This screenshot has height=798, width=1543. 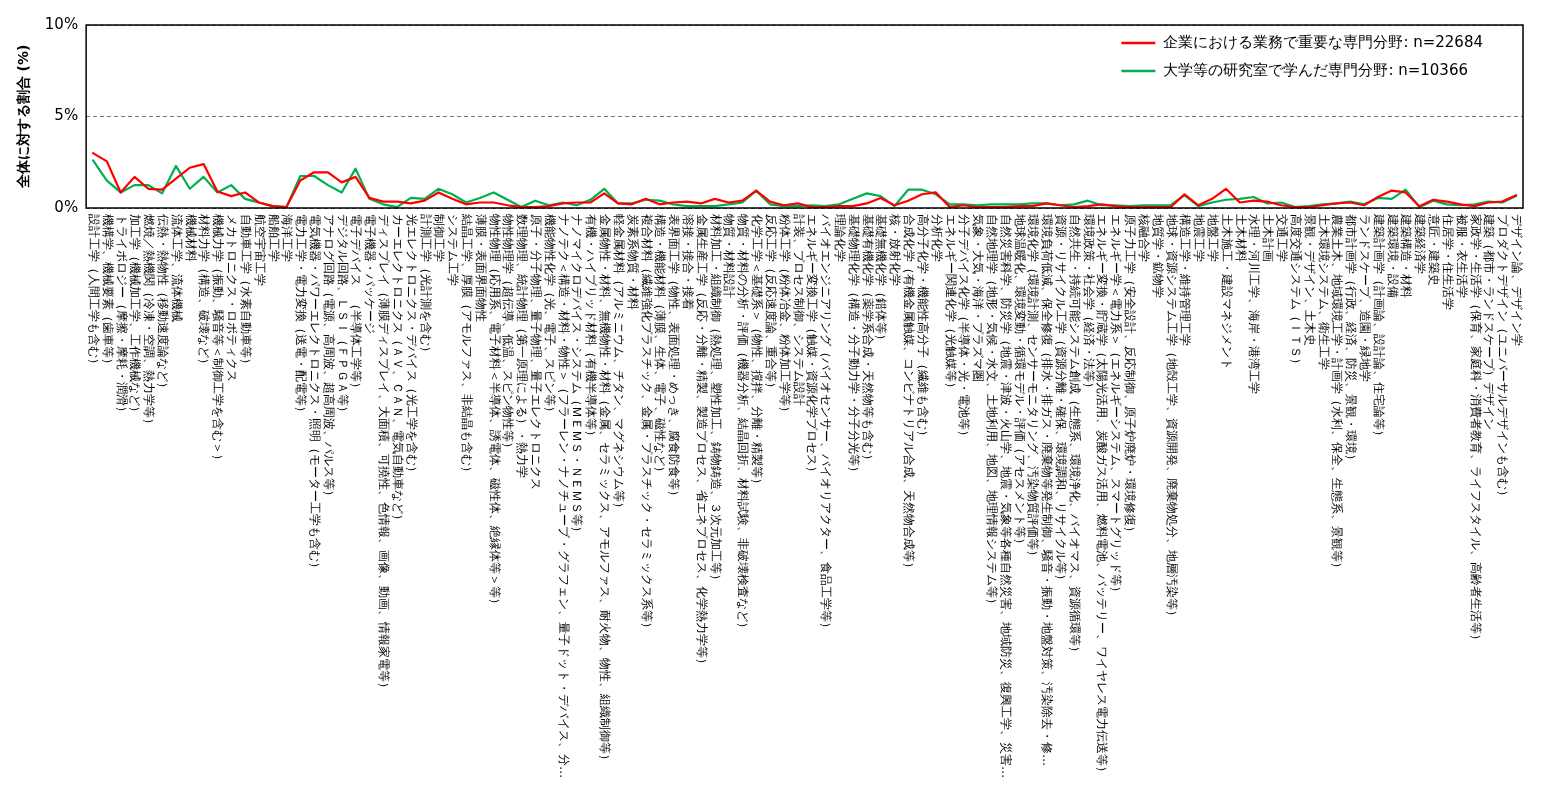 What do you see at coordinates (314, 394) in the screenshot?
I see `x-tick-label: 電気機器・パワーエレクトロニクス・照明（モーター工学も含む）` at bounding box center [314, 394].